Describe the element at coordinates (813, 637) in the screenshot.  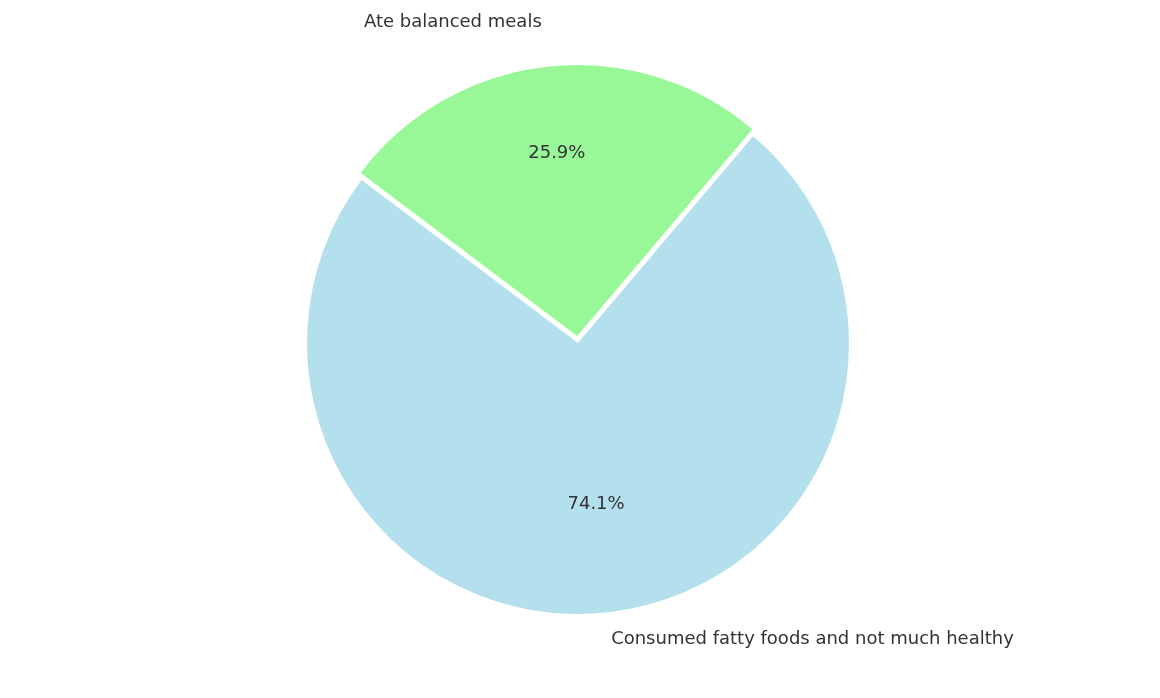
I see `slice-label: Consumed fatty foods and not much healthy` at that location.